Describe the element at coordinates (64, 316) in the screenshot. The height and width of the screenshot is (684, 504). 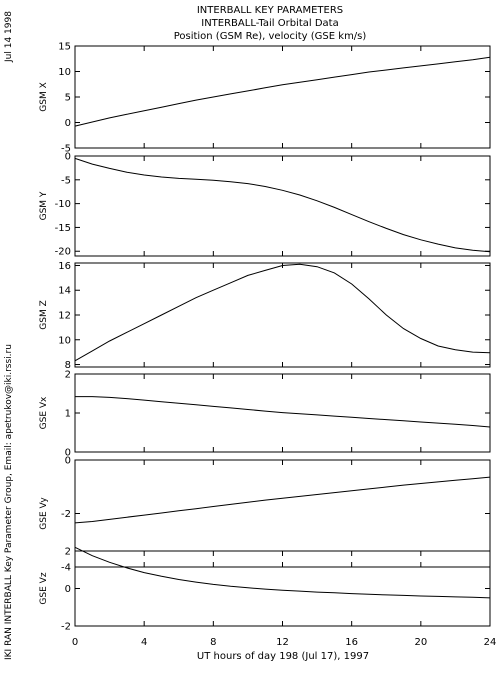
I see `y-tick-label: 12` at that location.